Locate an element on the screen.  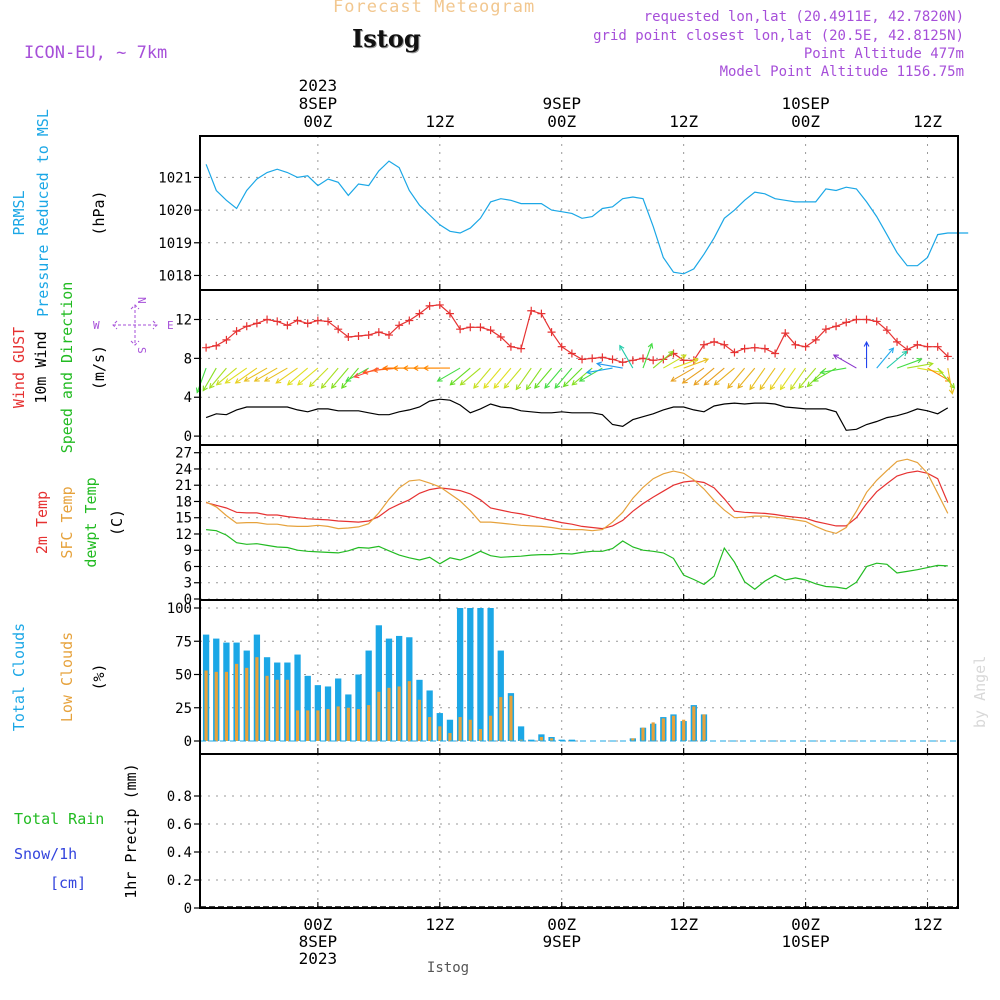
panel-1-ytick-label: 1018 is located at coordinates (175, 276).